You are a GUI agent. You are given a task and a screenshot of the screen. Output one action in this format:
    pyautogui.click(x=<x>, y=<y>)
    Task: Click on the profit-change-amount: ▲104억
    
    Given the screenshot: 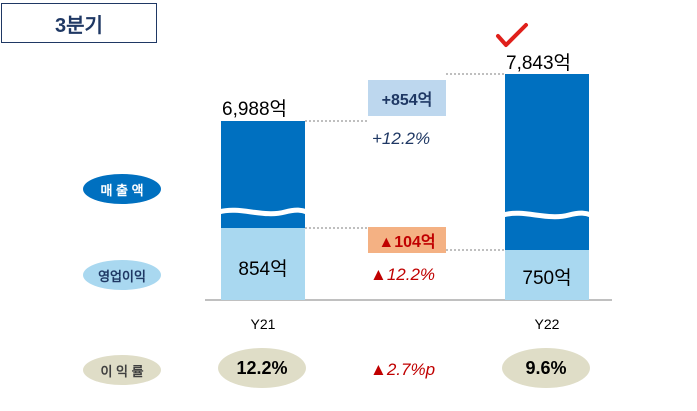 What is the action you would take?
    pyautogui.click(x=407, y=240)
    